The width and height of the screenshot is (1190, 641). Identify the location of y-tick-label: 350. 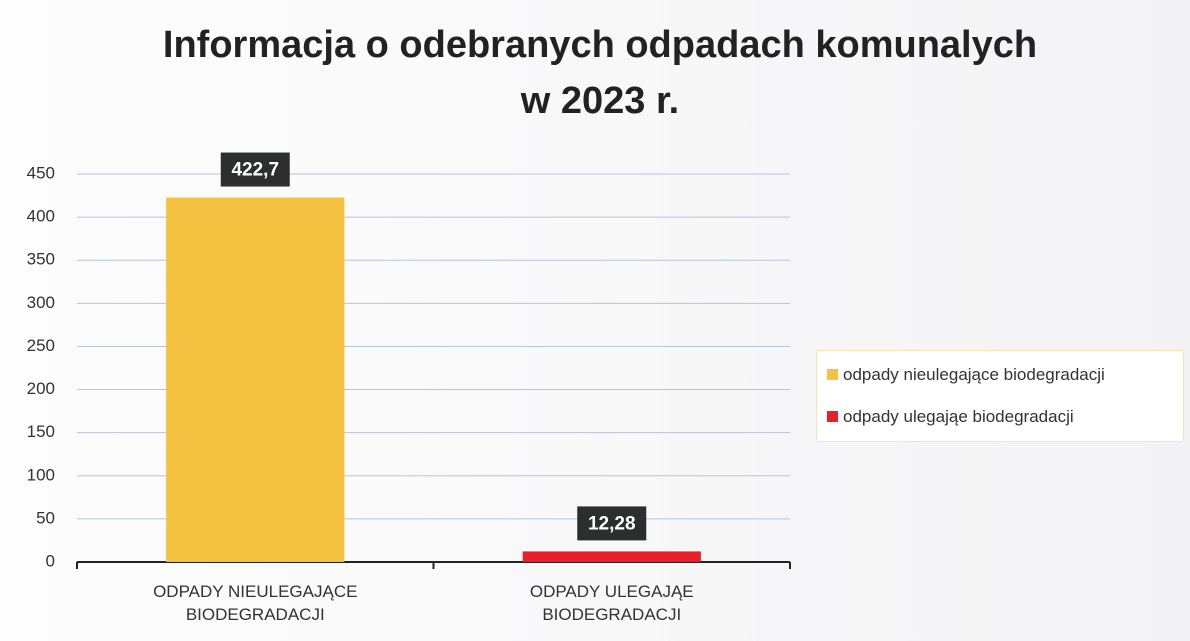
(41, 259).